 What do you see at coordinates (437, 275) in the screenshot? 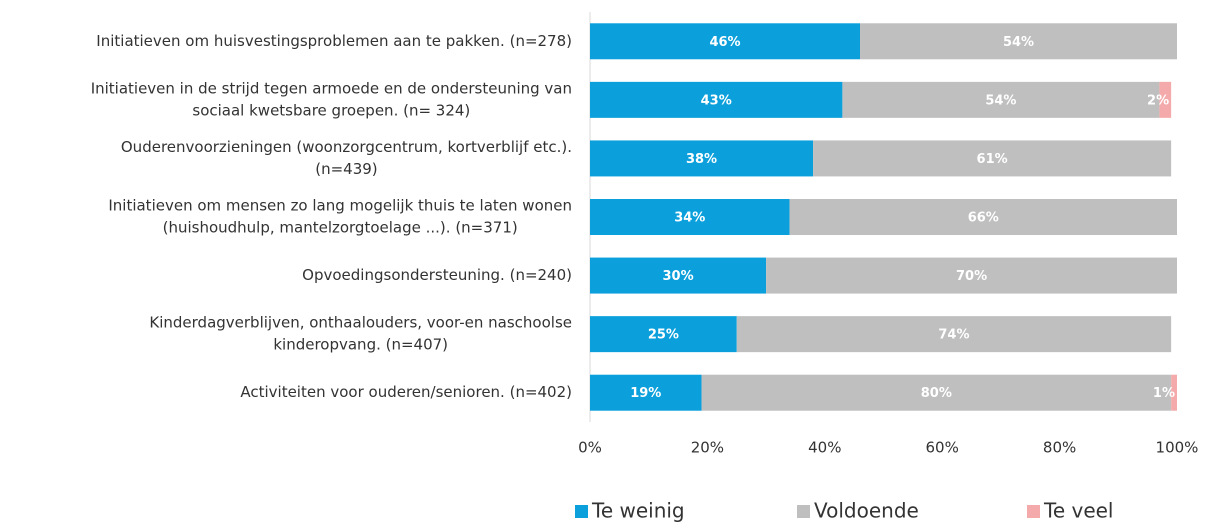
I see `category-label: Opvoedingsondersteuning. (n=240)` at bounding box center [437, 275].